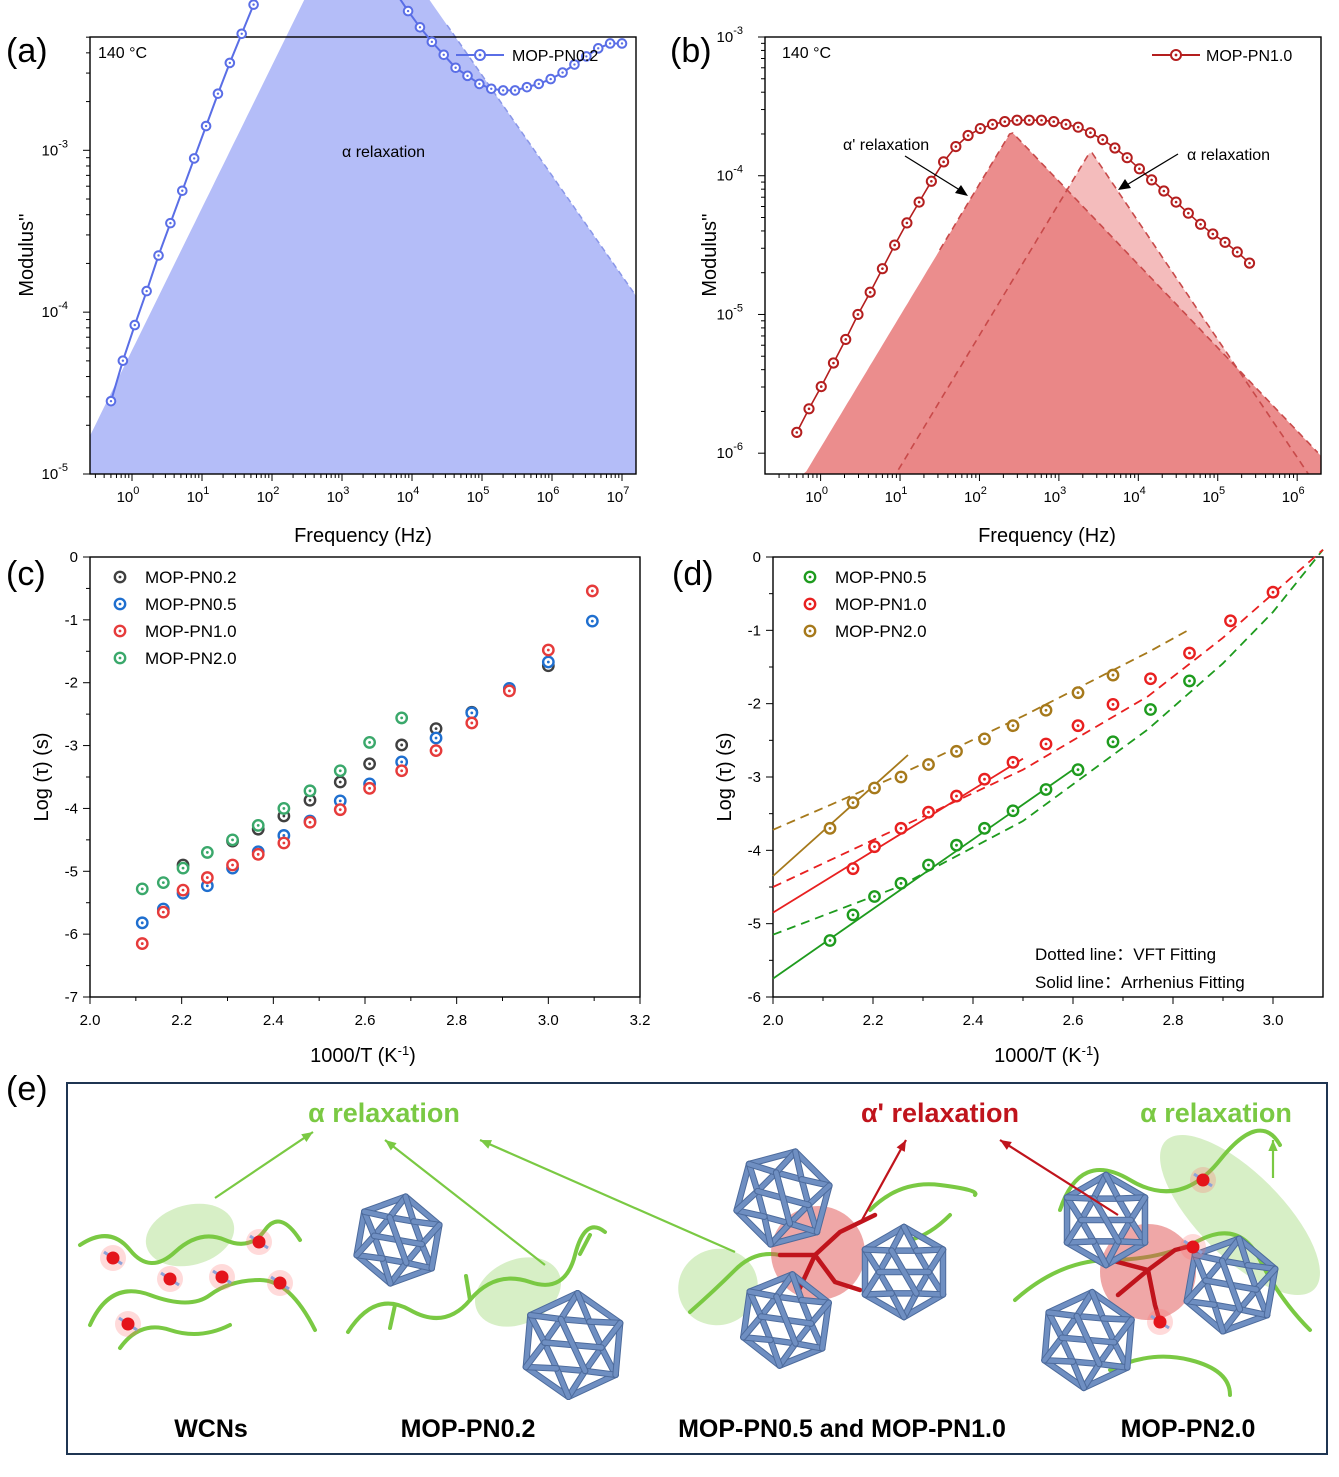 Image resolution: width=1339 pixels, height=1477 pixels. Describe the element at coordinates (754, 850) in the screenshot. I see `y-tick-label: -4` at that location.